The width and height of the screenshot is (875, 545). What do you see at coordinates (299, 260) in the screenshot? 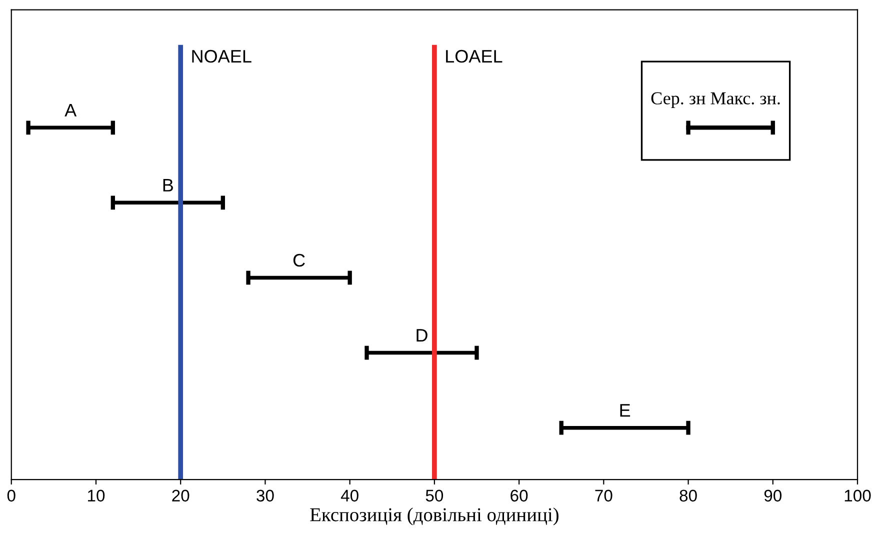
I see `y-tick-label: C` at bounding box center [299, 260].